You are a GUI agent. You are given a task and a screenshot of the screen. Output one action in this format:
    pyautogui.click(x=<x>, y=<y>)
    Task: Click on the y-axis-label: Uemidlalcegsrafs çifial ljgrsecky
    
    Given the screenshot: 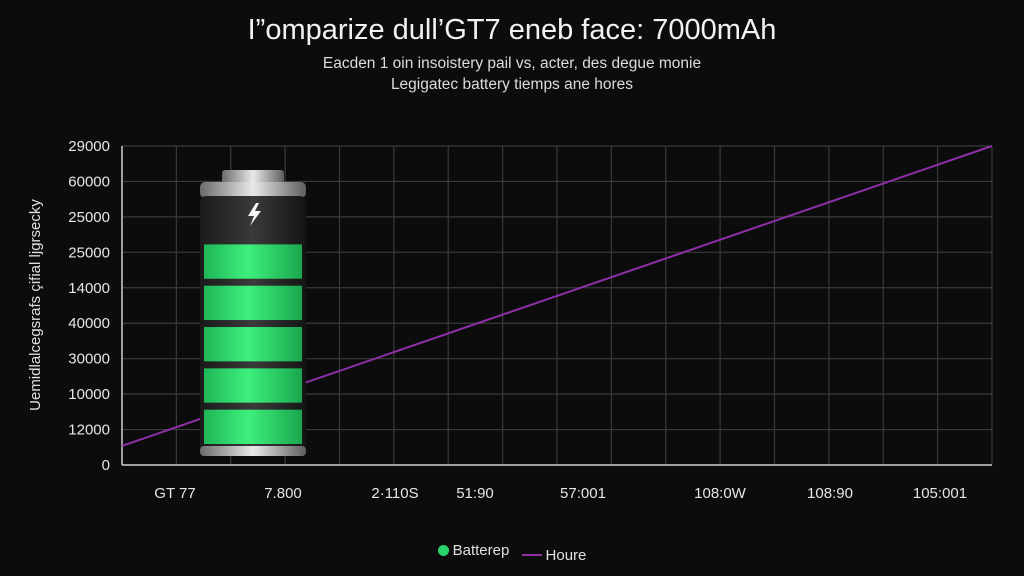 What is the action you would take?
    pyautogui.click(x=35, y=305)
    